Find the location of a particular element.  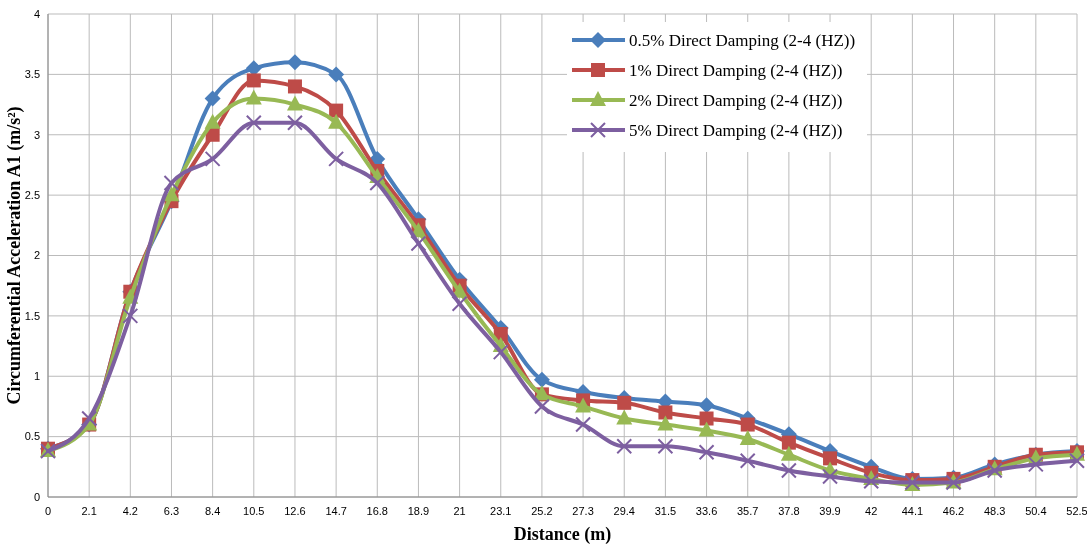

x-tick-label: 18.9 is located at coordinates (418, 511).